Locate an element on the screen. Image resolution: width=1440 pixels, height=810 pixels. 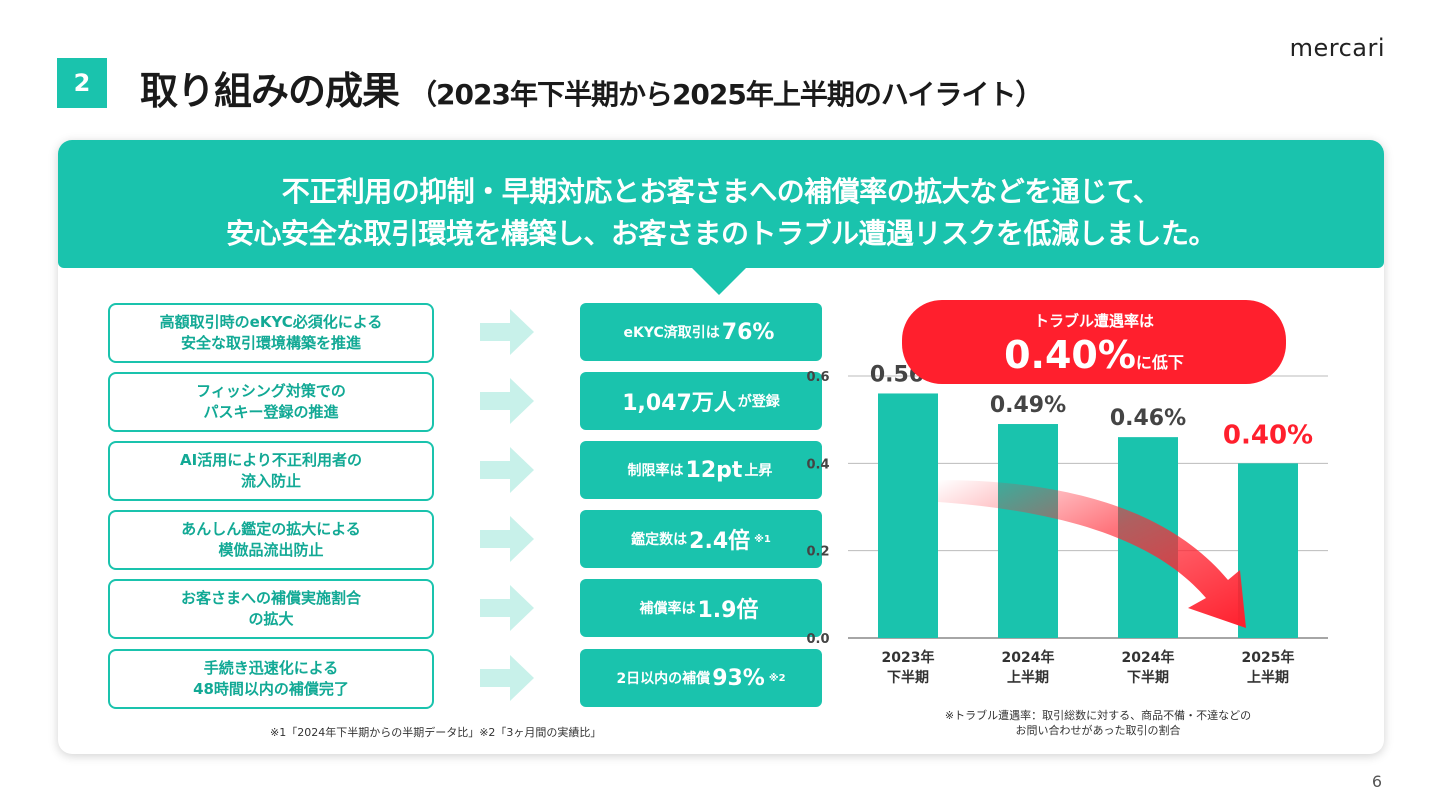
bar-value-label: 0.46% is located at coordinates (1148, 418).